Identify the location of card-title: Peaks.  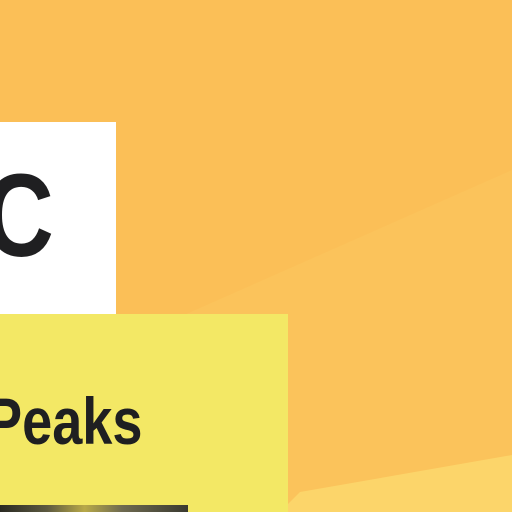
(71, 421).